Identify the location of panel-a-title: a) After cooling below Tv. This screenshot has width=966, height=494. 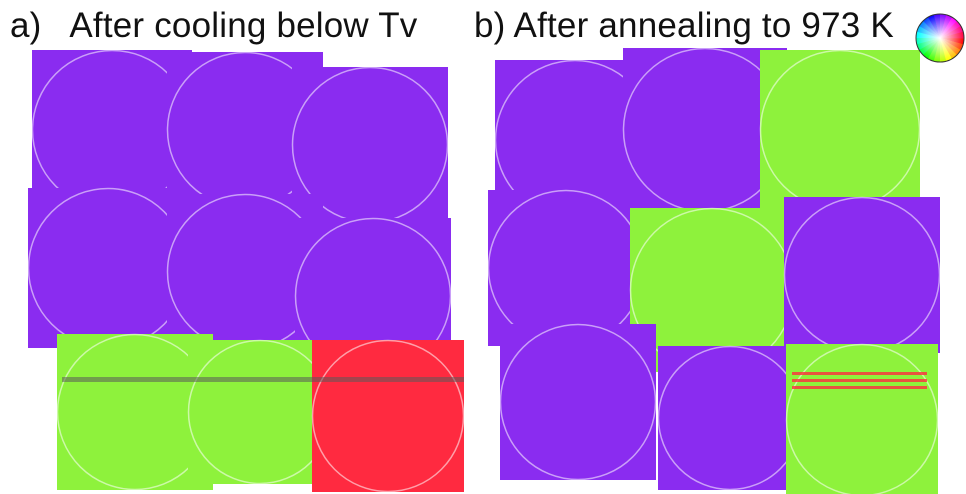
(213, 26).